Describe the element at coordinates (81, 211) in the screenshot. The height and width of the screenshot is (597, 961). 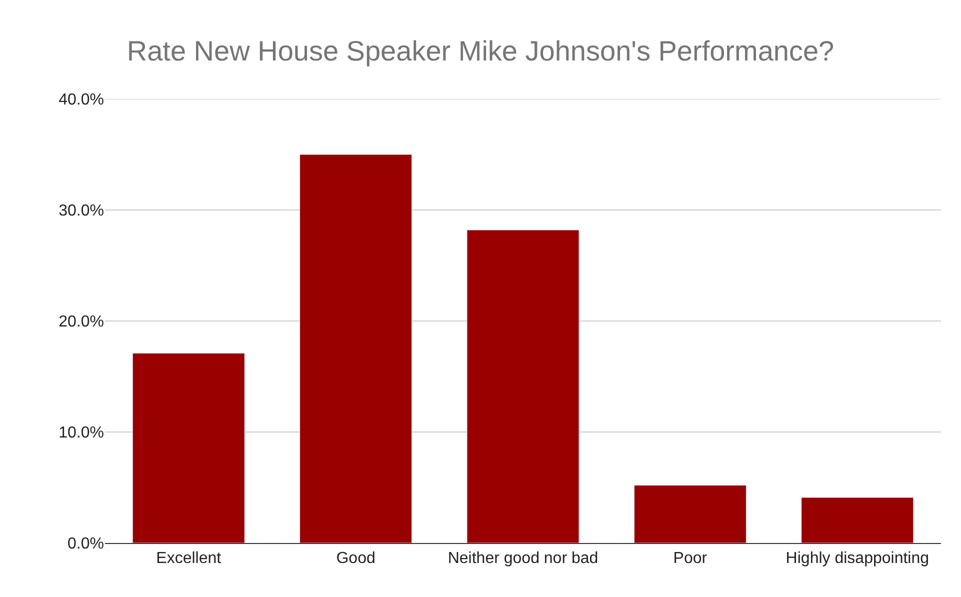
I see `y-tick-label: 30.0%` at that location.